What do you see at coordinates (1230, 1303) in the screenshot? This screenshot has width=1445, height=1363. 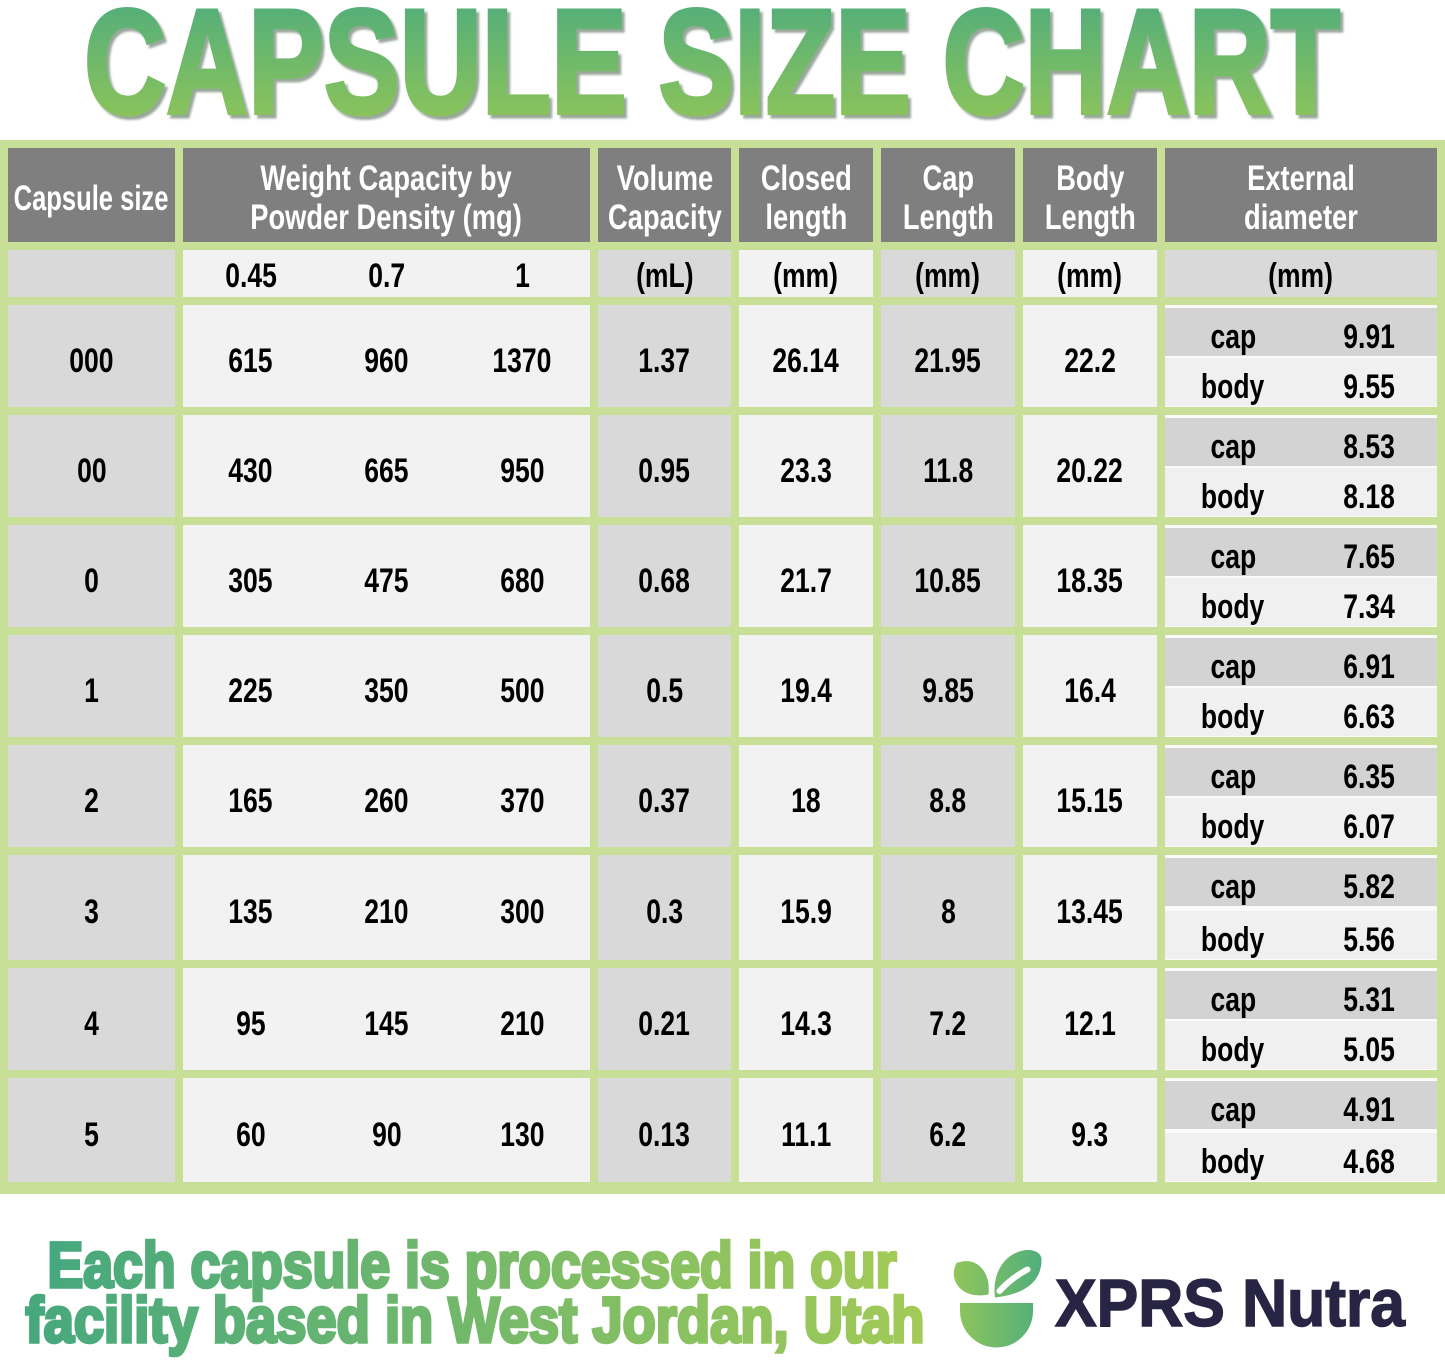 I see `svg-text: XPRS Nutra` at bounding box center [1230, 1303].